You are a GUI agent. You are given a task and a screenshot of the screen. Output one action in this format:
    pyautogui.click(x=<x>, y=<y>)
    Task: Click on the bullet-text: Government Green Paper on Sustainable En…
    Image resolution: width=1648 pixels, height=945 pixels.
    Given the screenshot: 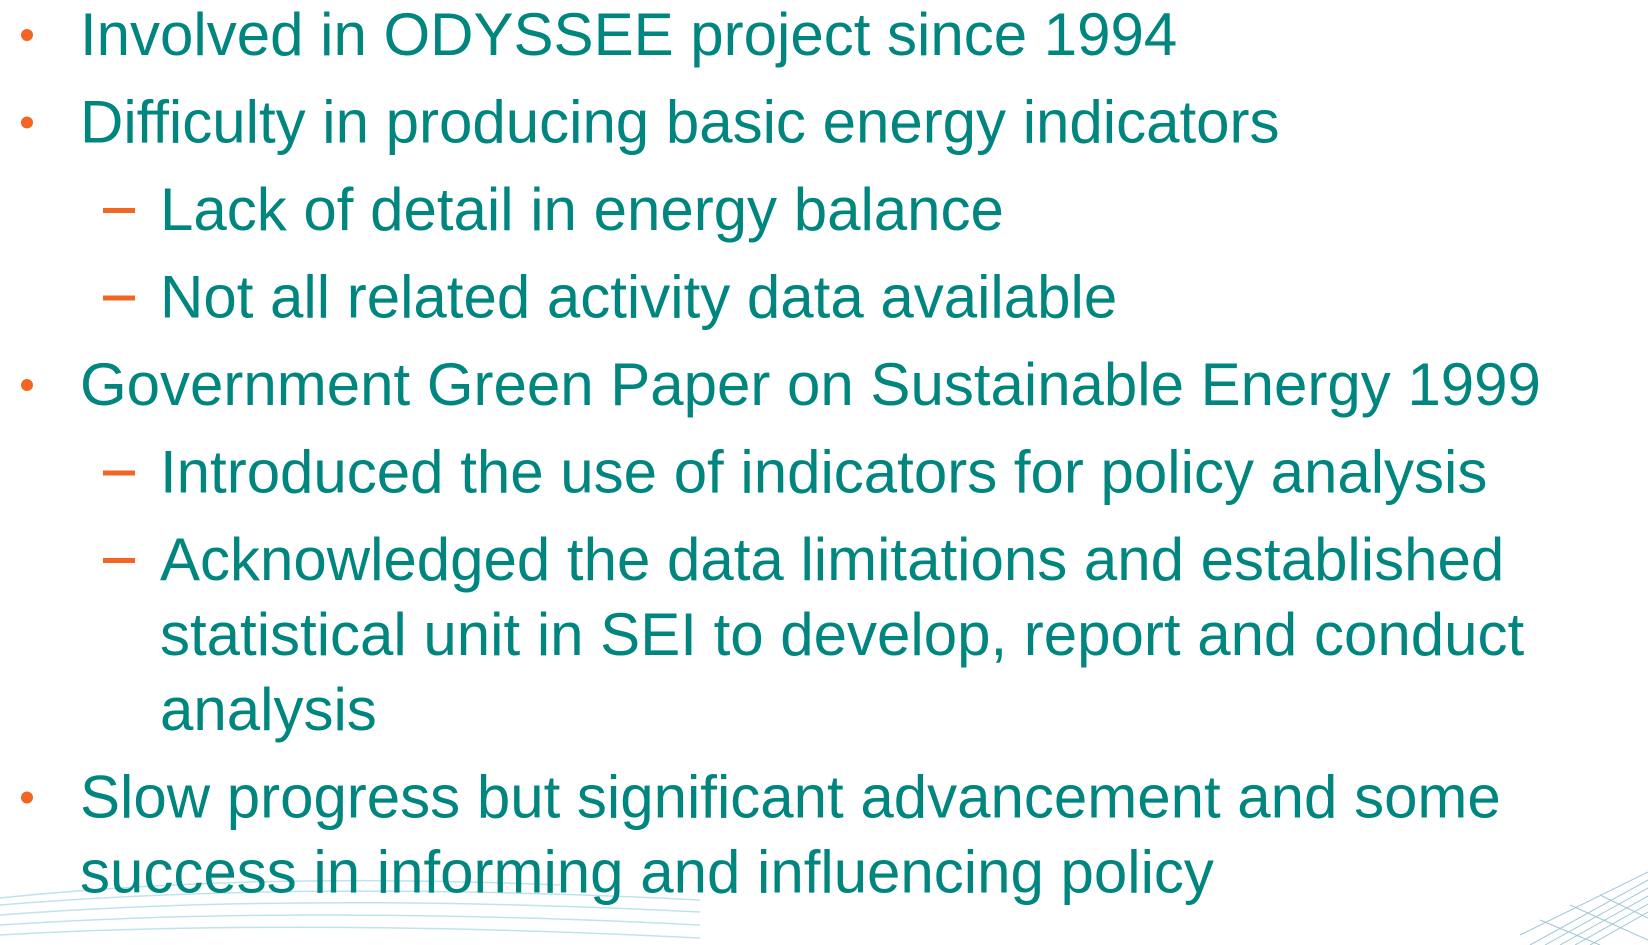 What is the action you would take?
    pyautogui.click(x=810, y=384)
    